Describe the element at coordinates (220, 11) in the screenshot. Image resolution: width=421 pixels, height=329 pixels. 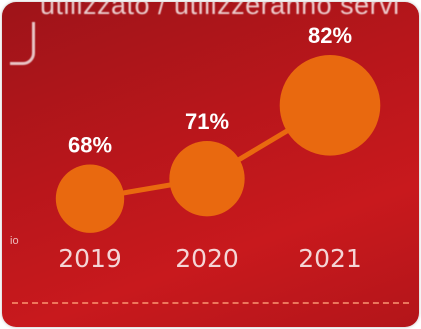
I see `header-text: utilizzato / utilizzeranno servi` at that location.